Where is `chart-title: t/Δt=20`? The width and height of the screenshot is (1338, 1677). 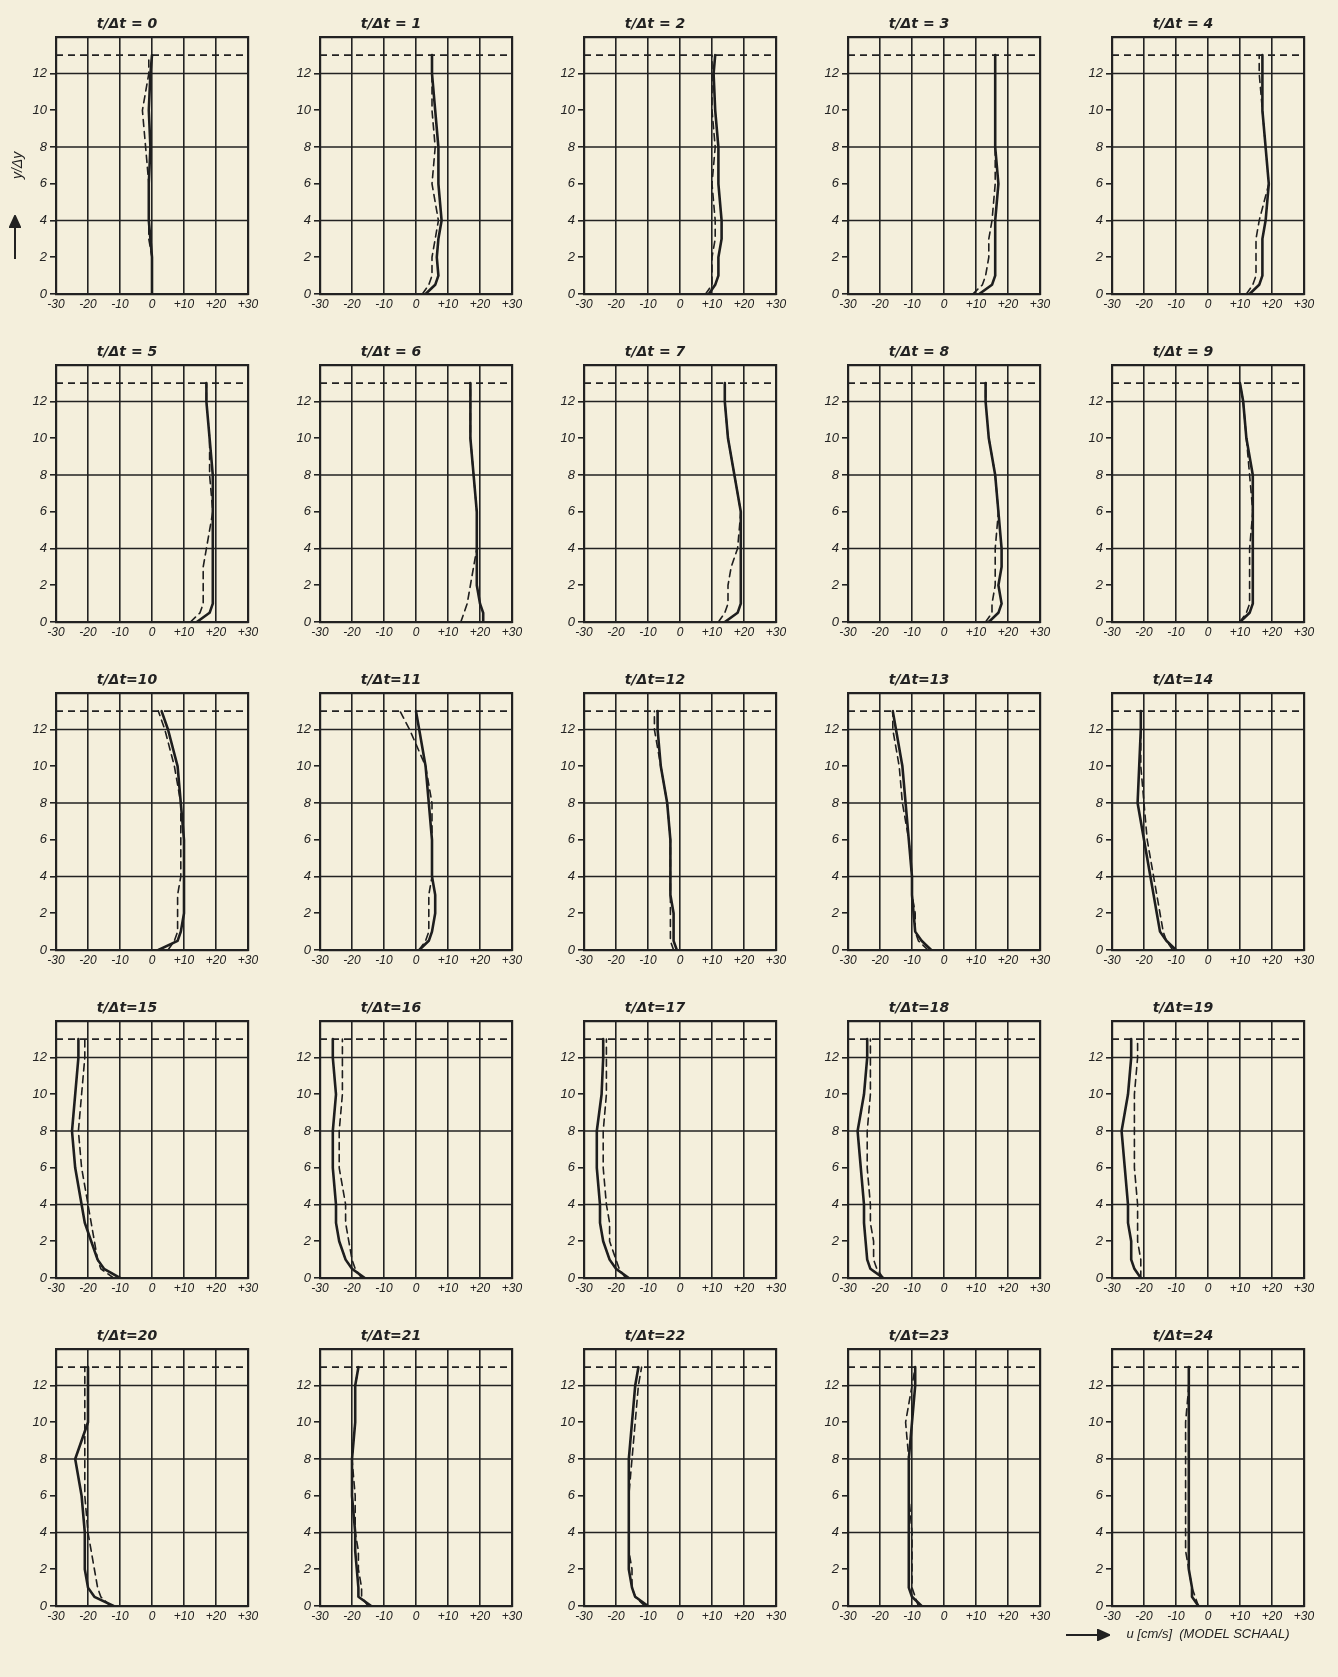
chart-title: t/Δt=20 is located at coordinates (127, 1335).